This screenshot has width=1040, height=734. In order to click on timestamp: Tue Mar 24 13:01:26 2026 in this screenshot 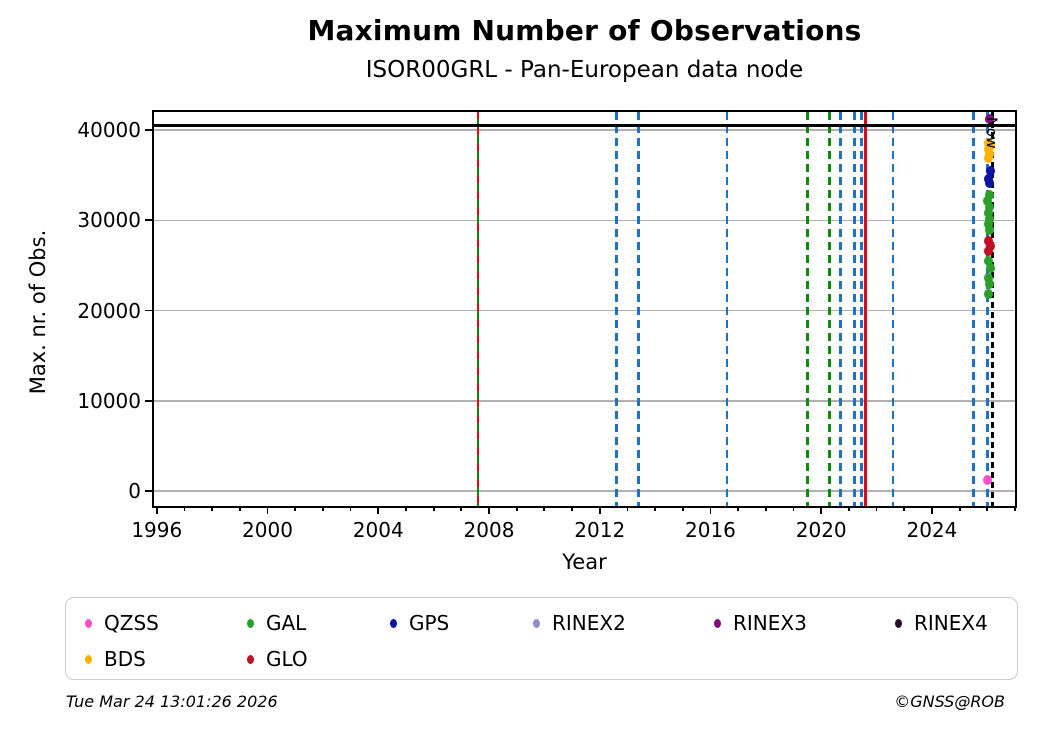, I will do `click(172, 701)`.